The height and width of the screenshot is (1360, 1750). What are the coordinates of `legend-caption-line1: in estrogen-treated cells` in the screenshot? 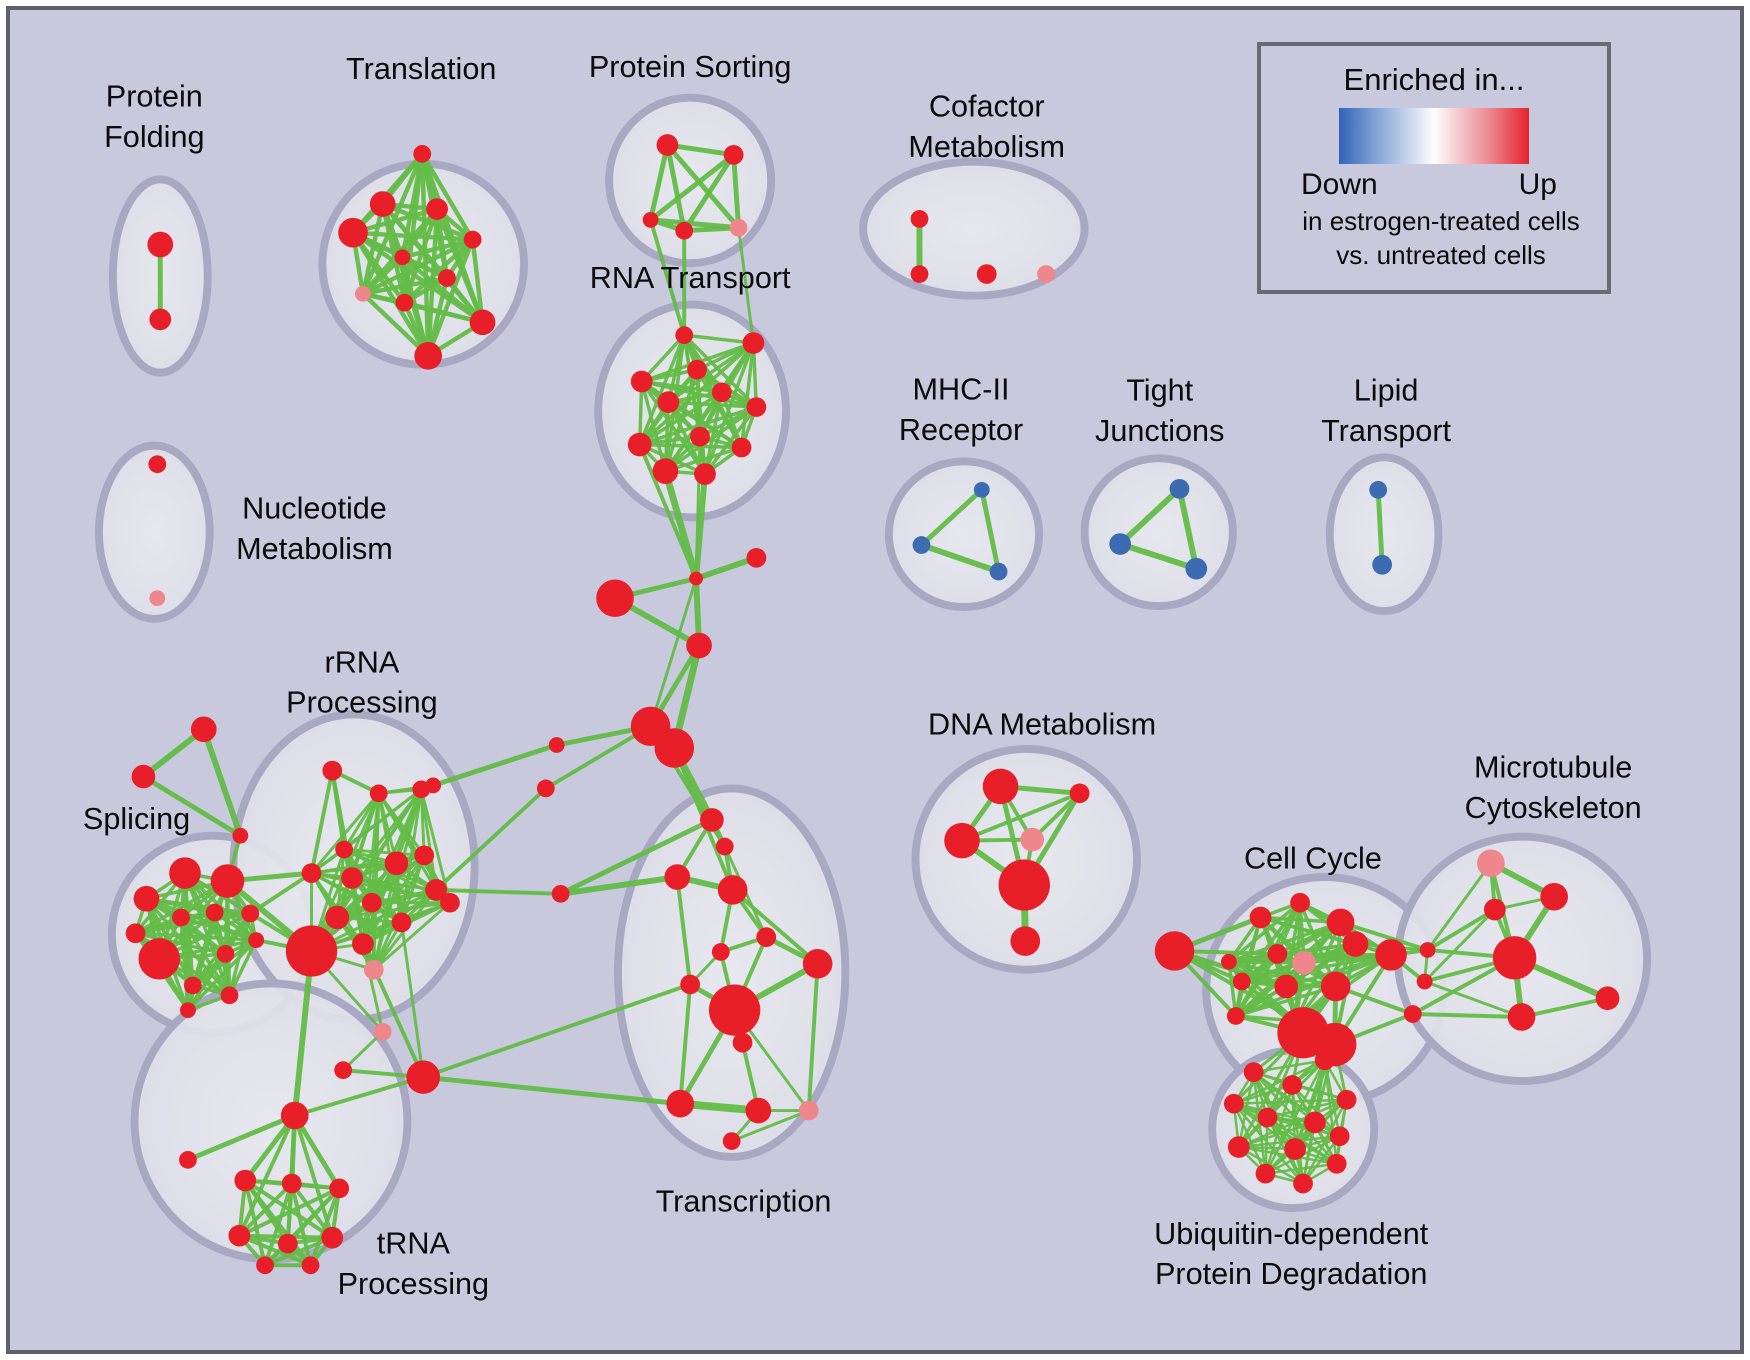 It's located at (1441, 221).